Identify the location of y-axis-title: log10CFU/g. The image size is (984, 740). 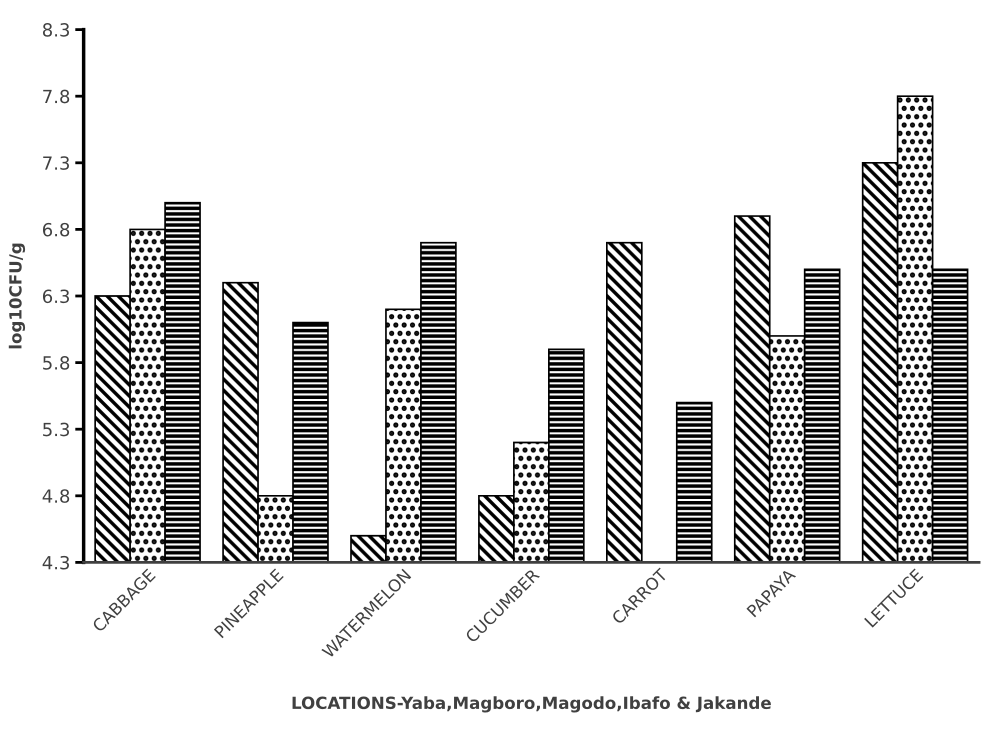
(17, 296).